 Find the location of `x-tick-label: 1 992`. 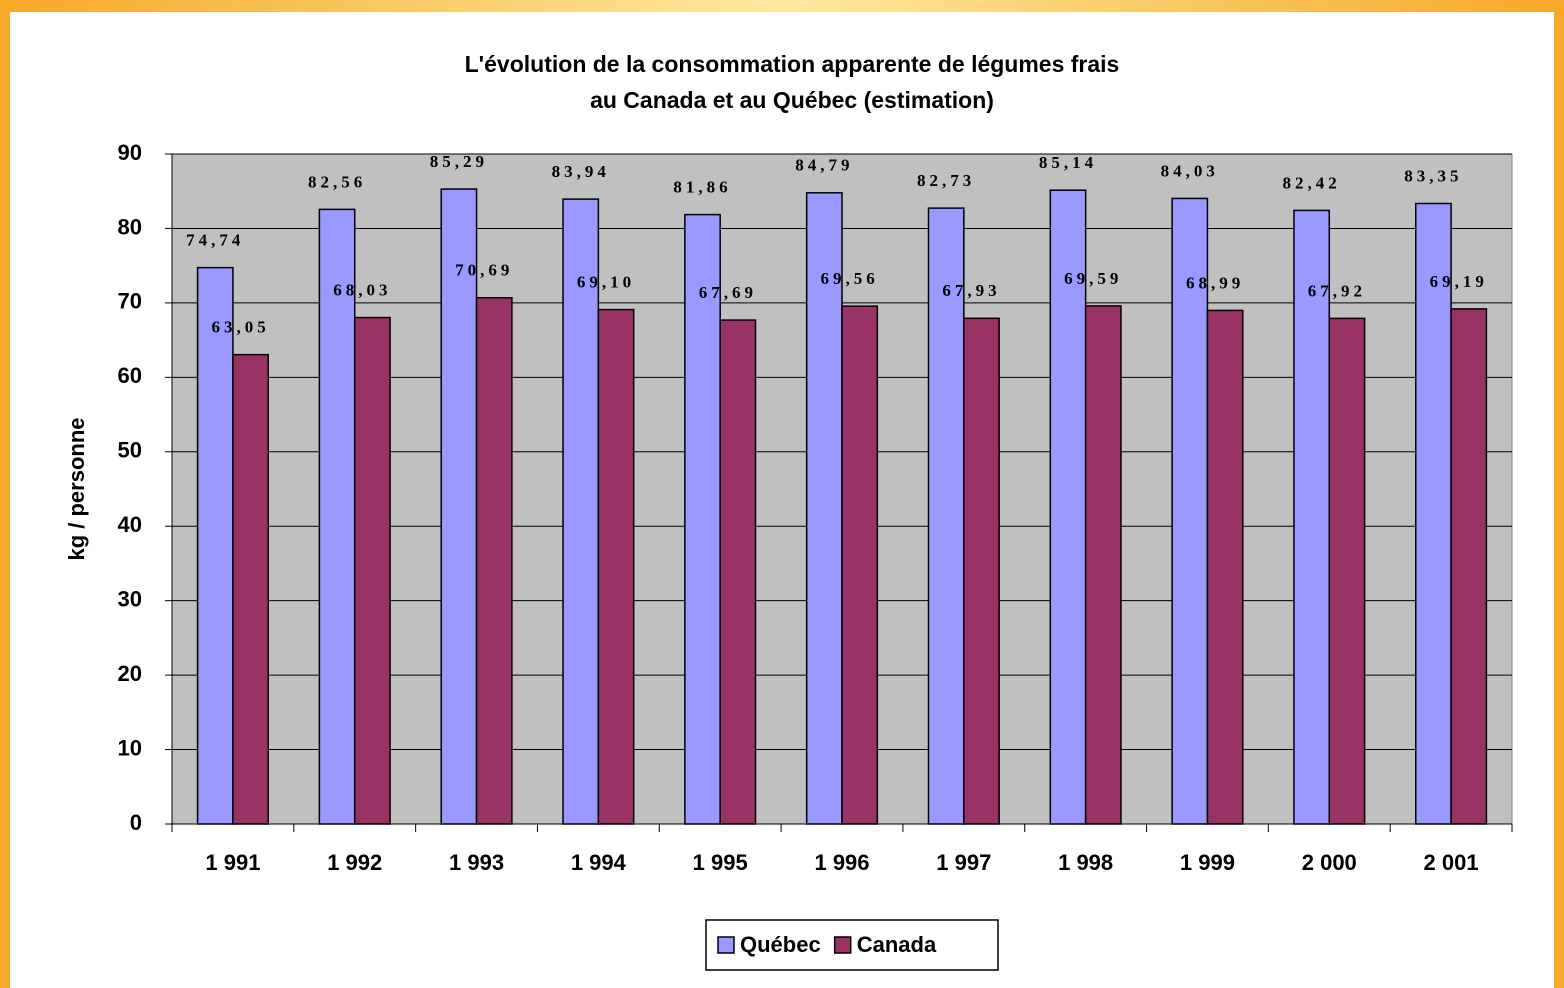

x-tick-label: 1 992 is located at coordinates (354, 862).